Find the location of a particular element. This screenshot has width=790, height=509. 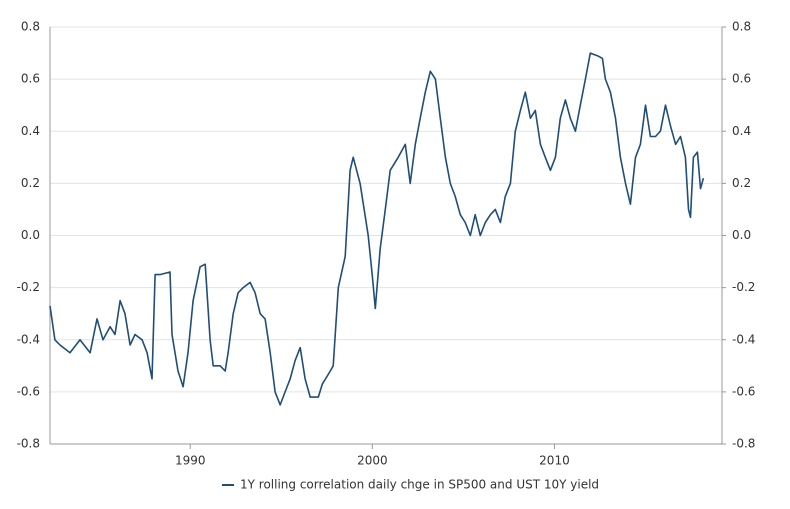

y-tick-label: -0.6 is located at coordinates (28, 391).